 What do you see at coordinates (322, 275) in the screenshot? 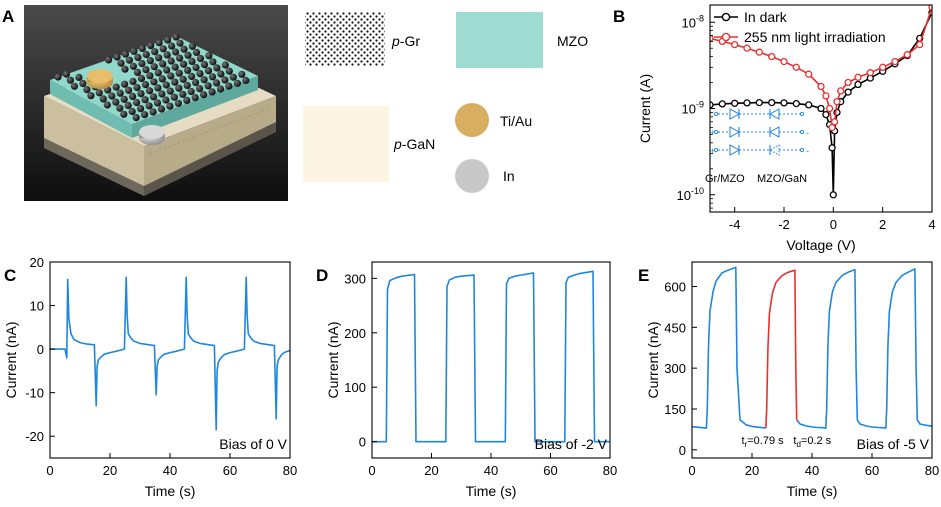
I see `panel-d-label: D` at bounding box center [322, 275].